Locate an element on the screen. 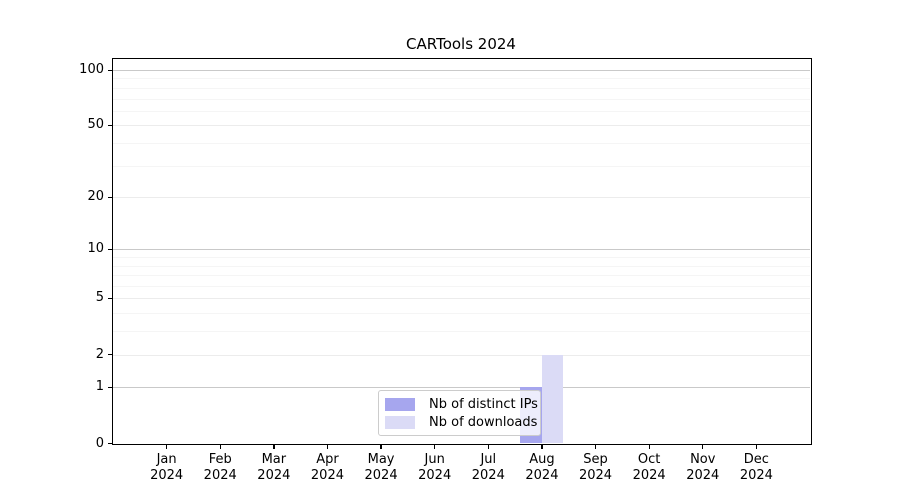 Image resolution: width=900 pixels, height=500 pixels. legend-item-distinct-ips: Nb of distinct IPs is located at coordinates (461, 404).